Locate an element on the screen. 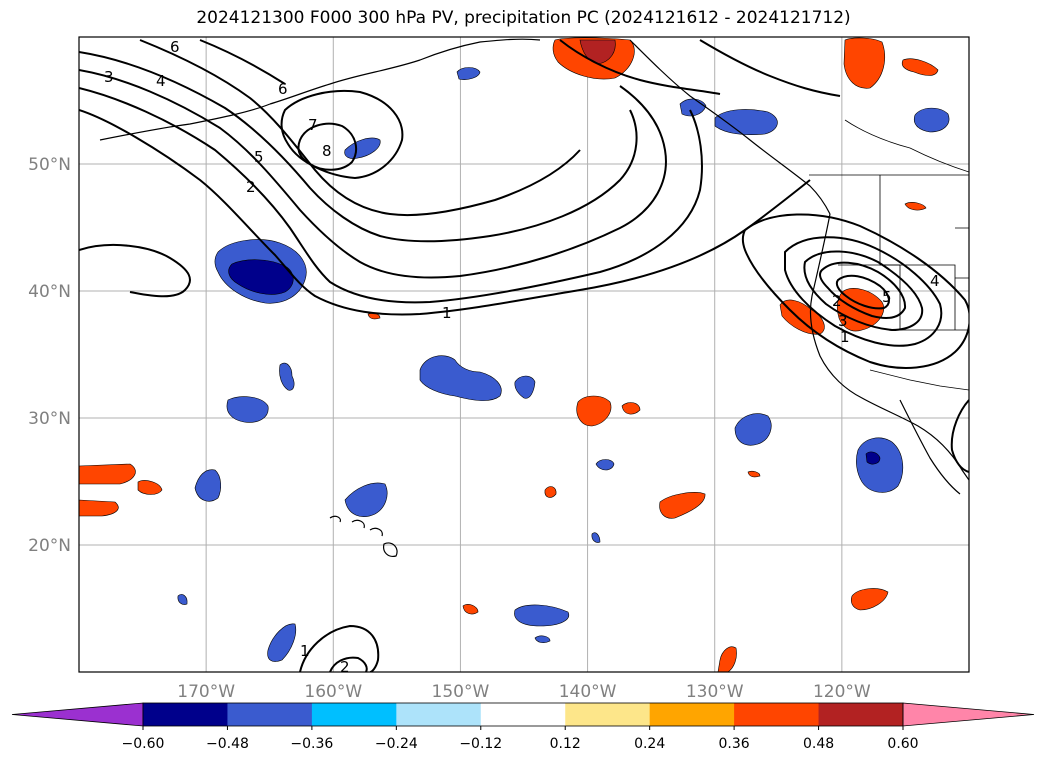 Image resolution: width=1047 pixels, height=765 pixels. lon-label: 160°W is located at coordinates (333, 692).